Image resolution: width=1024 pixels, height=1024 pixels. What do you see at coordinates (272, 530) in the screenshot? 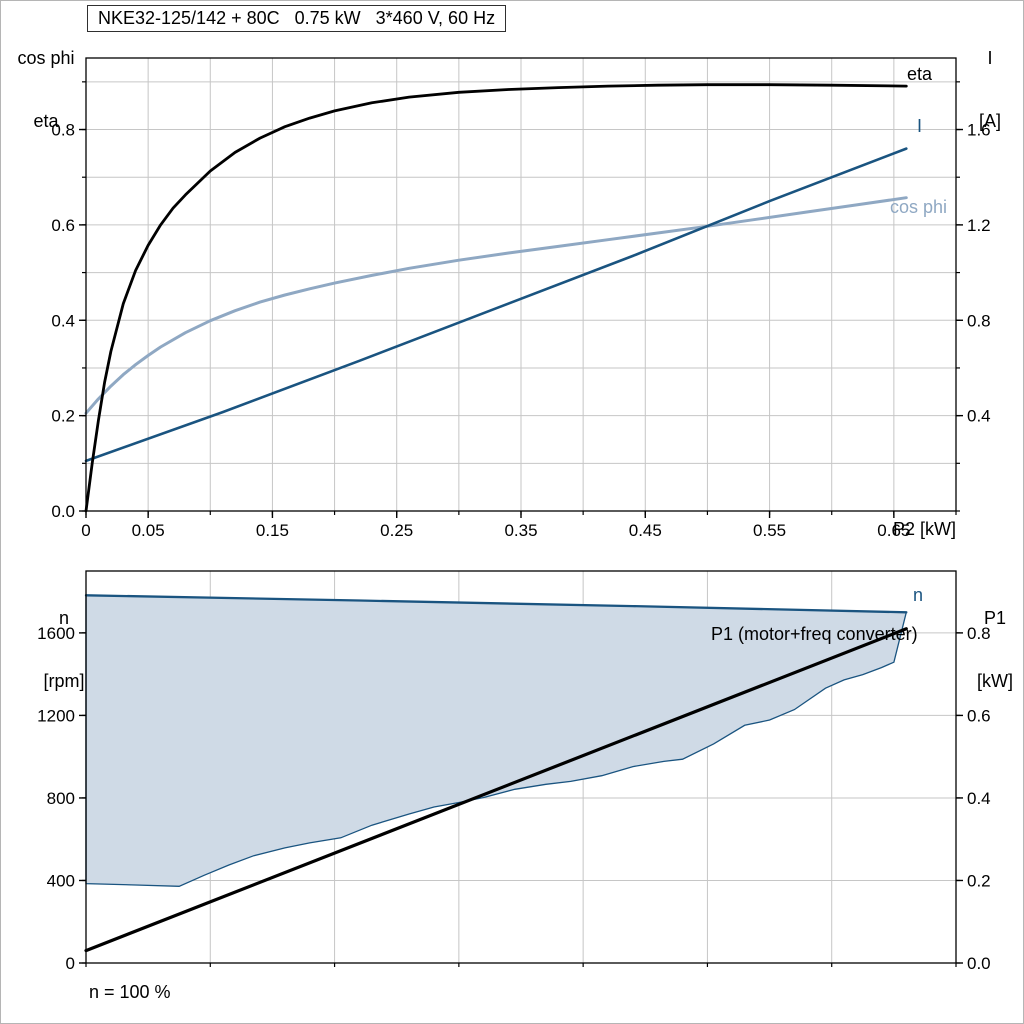
I see `tick-label: 0.15` at bounding box center [272, 530].